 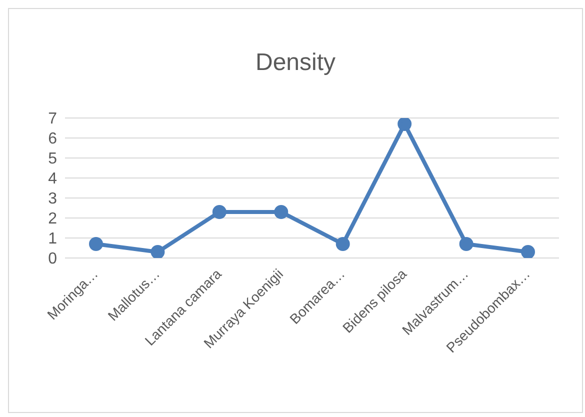 What do you see at coordinates (53, 119) in the screenshot?
I see `y-tick-label: 7` at bounding box center [53, 119].